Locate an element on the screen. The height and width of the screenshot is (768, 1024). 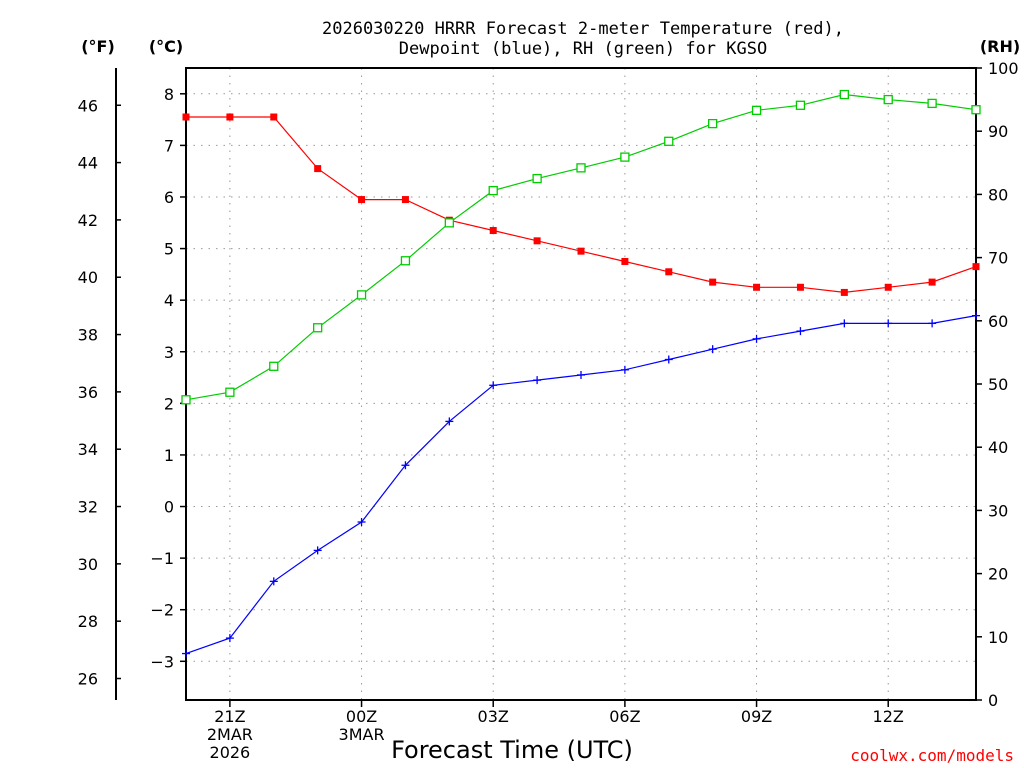
fahrenheit-tick-label: 40 is located at coordinates (88, 277).